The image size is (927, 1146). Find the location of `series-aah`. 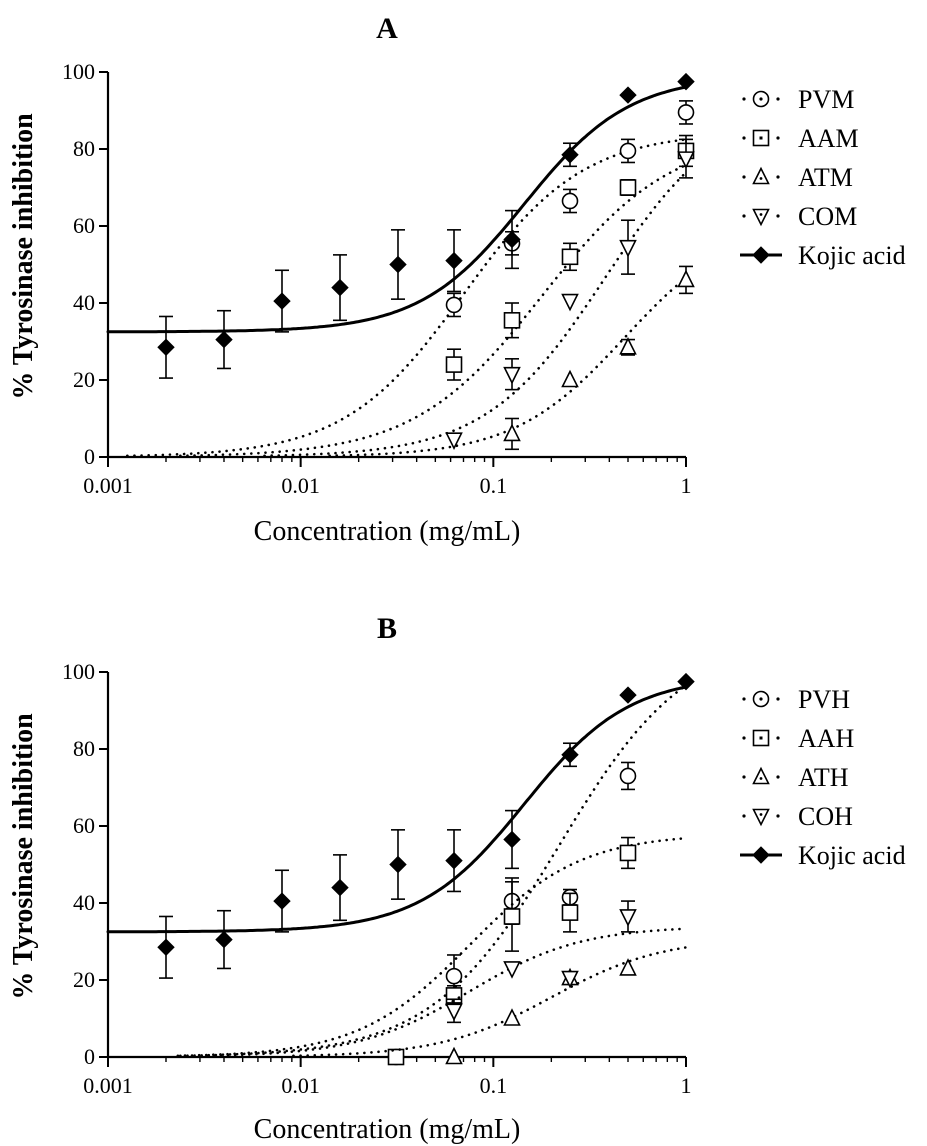

series-aah is located at coordinates (432, 951).